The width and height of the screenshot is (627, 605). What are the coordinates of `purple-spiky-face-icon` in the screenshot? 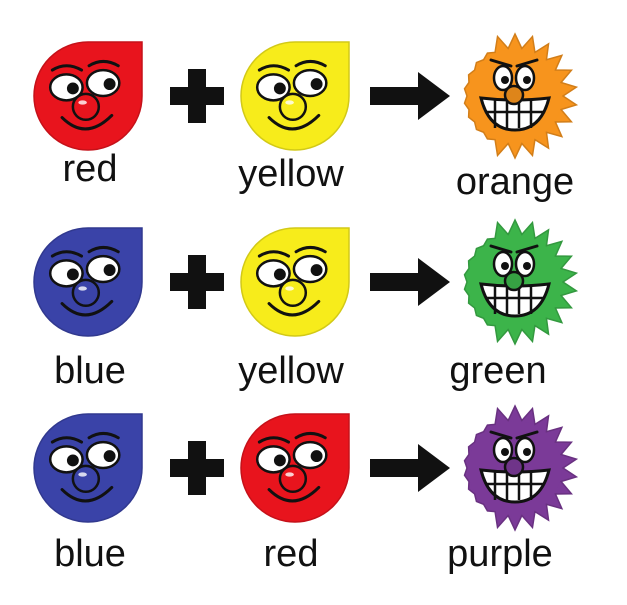 It's located at (521, 468).